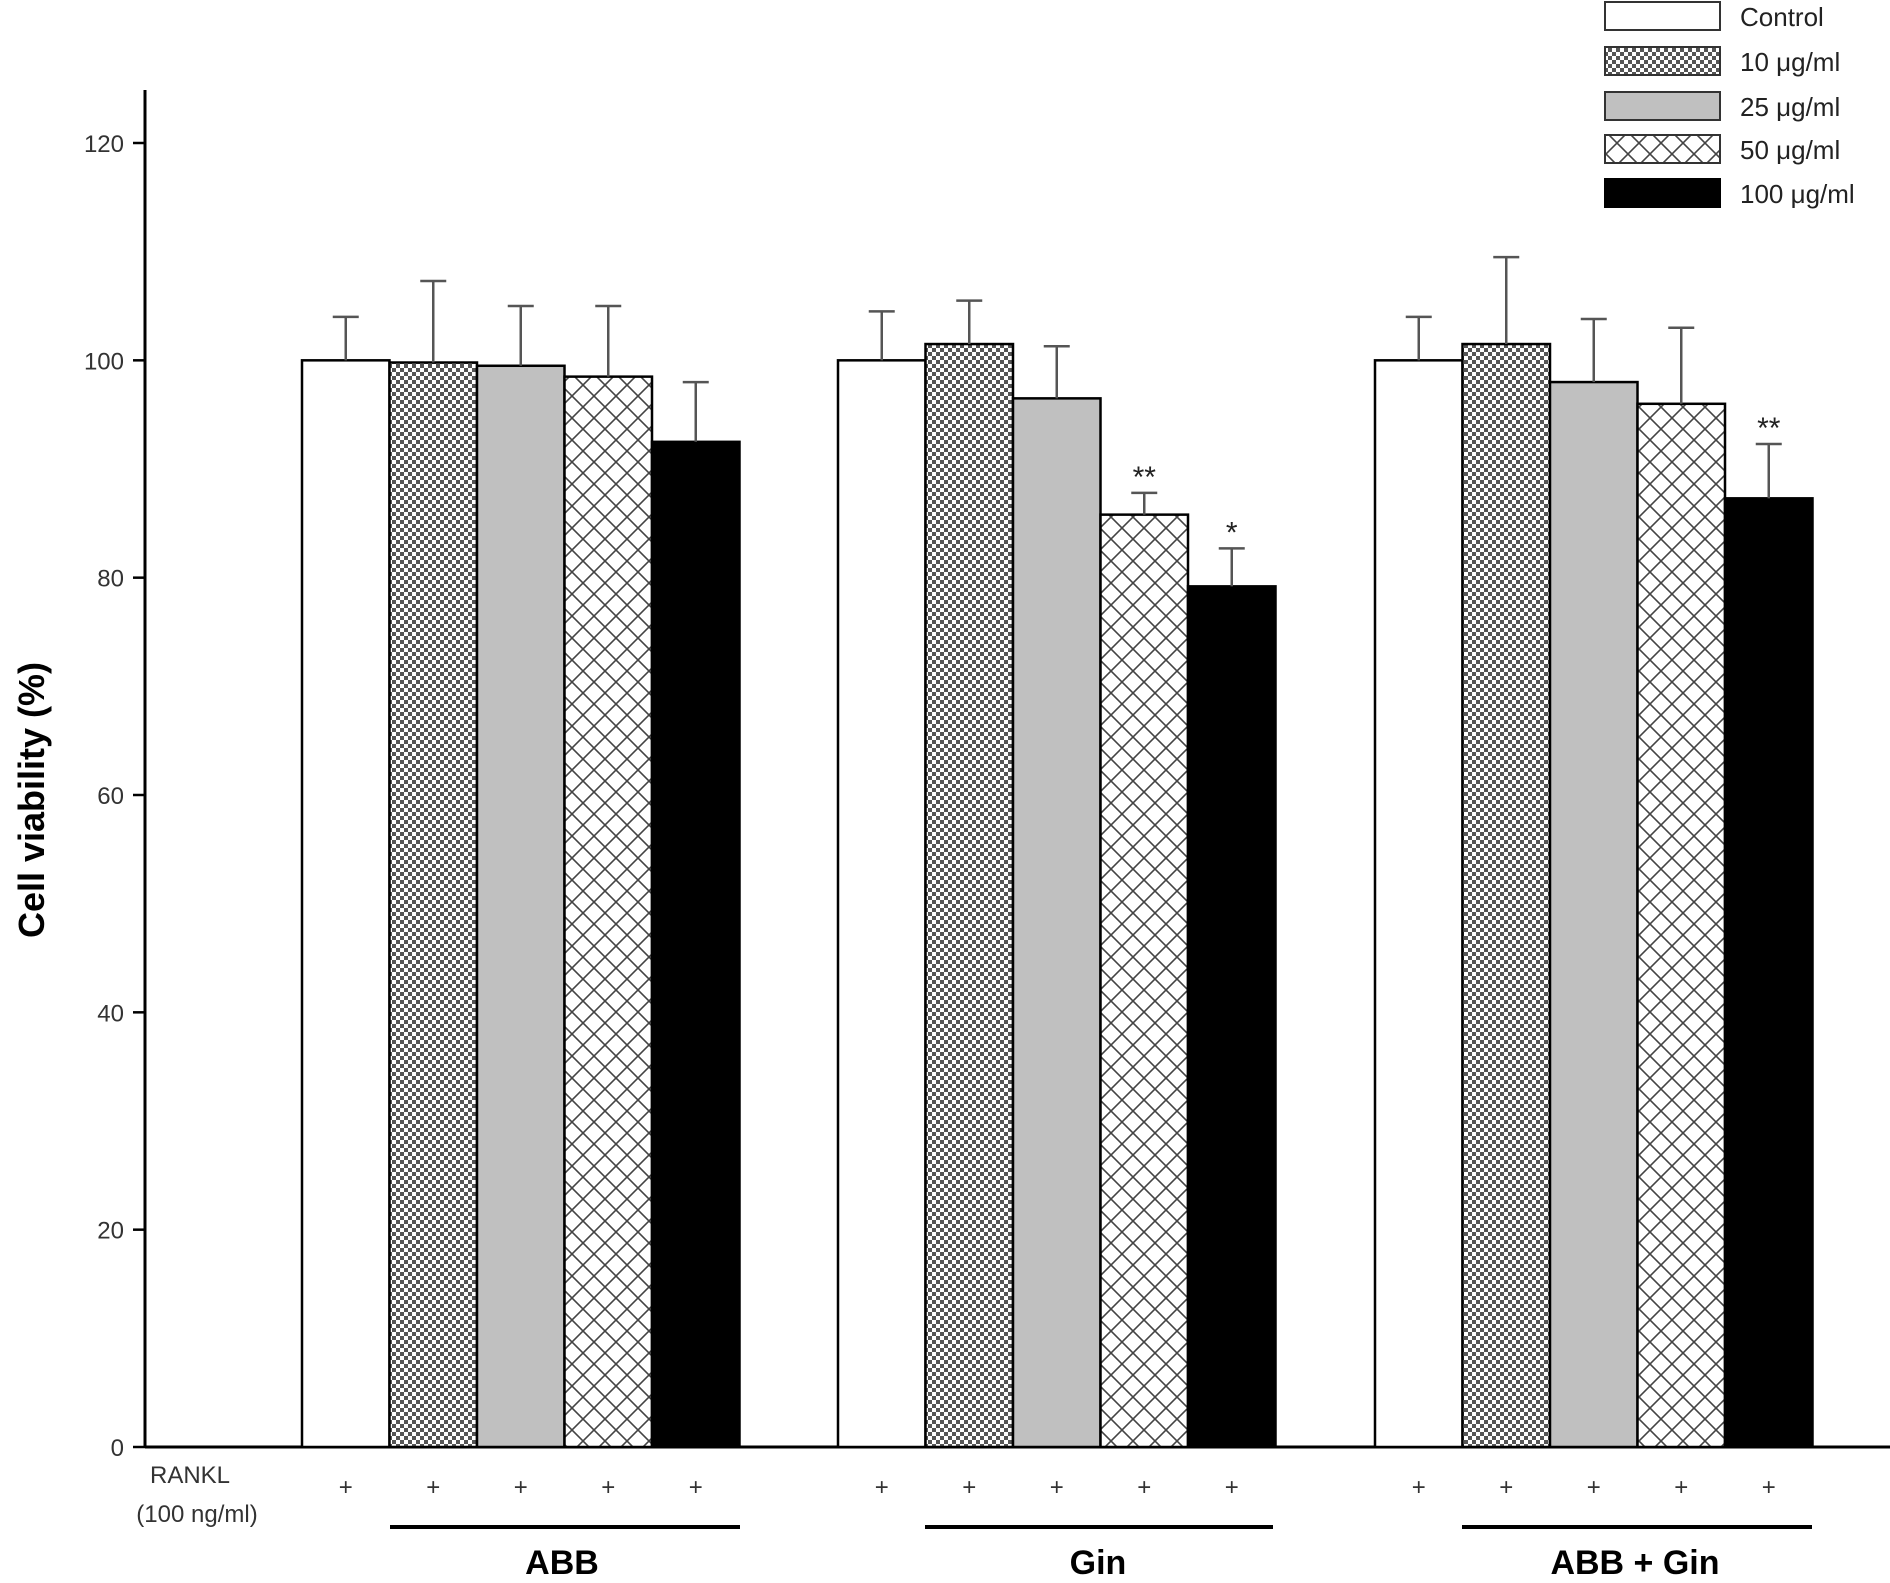 This screenshot has height=1583, width=1890. Describe the element at coordinates (196, 1514) in the screenshot. I see `rankl-concentration-label: (100 ng/ml)` at that location.